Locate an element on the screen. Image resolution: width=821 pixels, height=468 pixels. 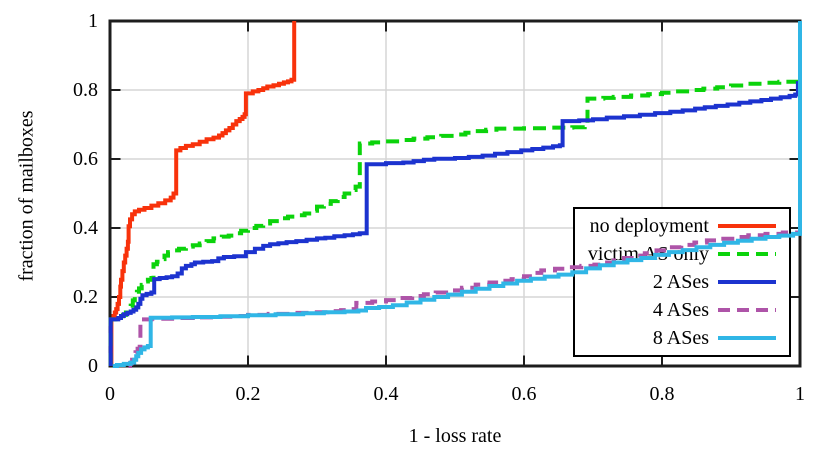
legend-entry-no-deployment: no deployment is located at coordinates (682, 226).